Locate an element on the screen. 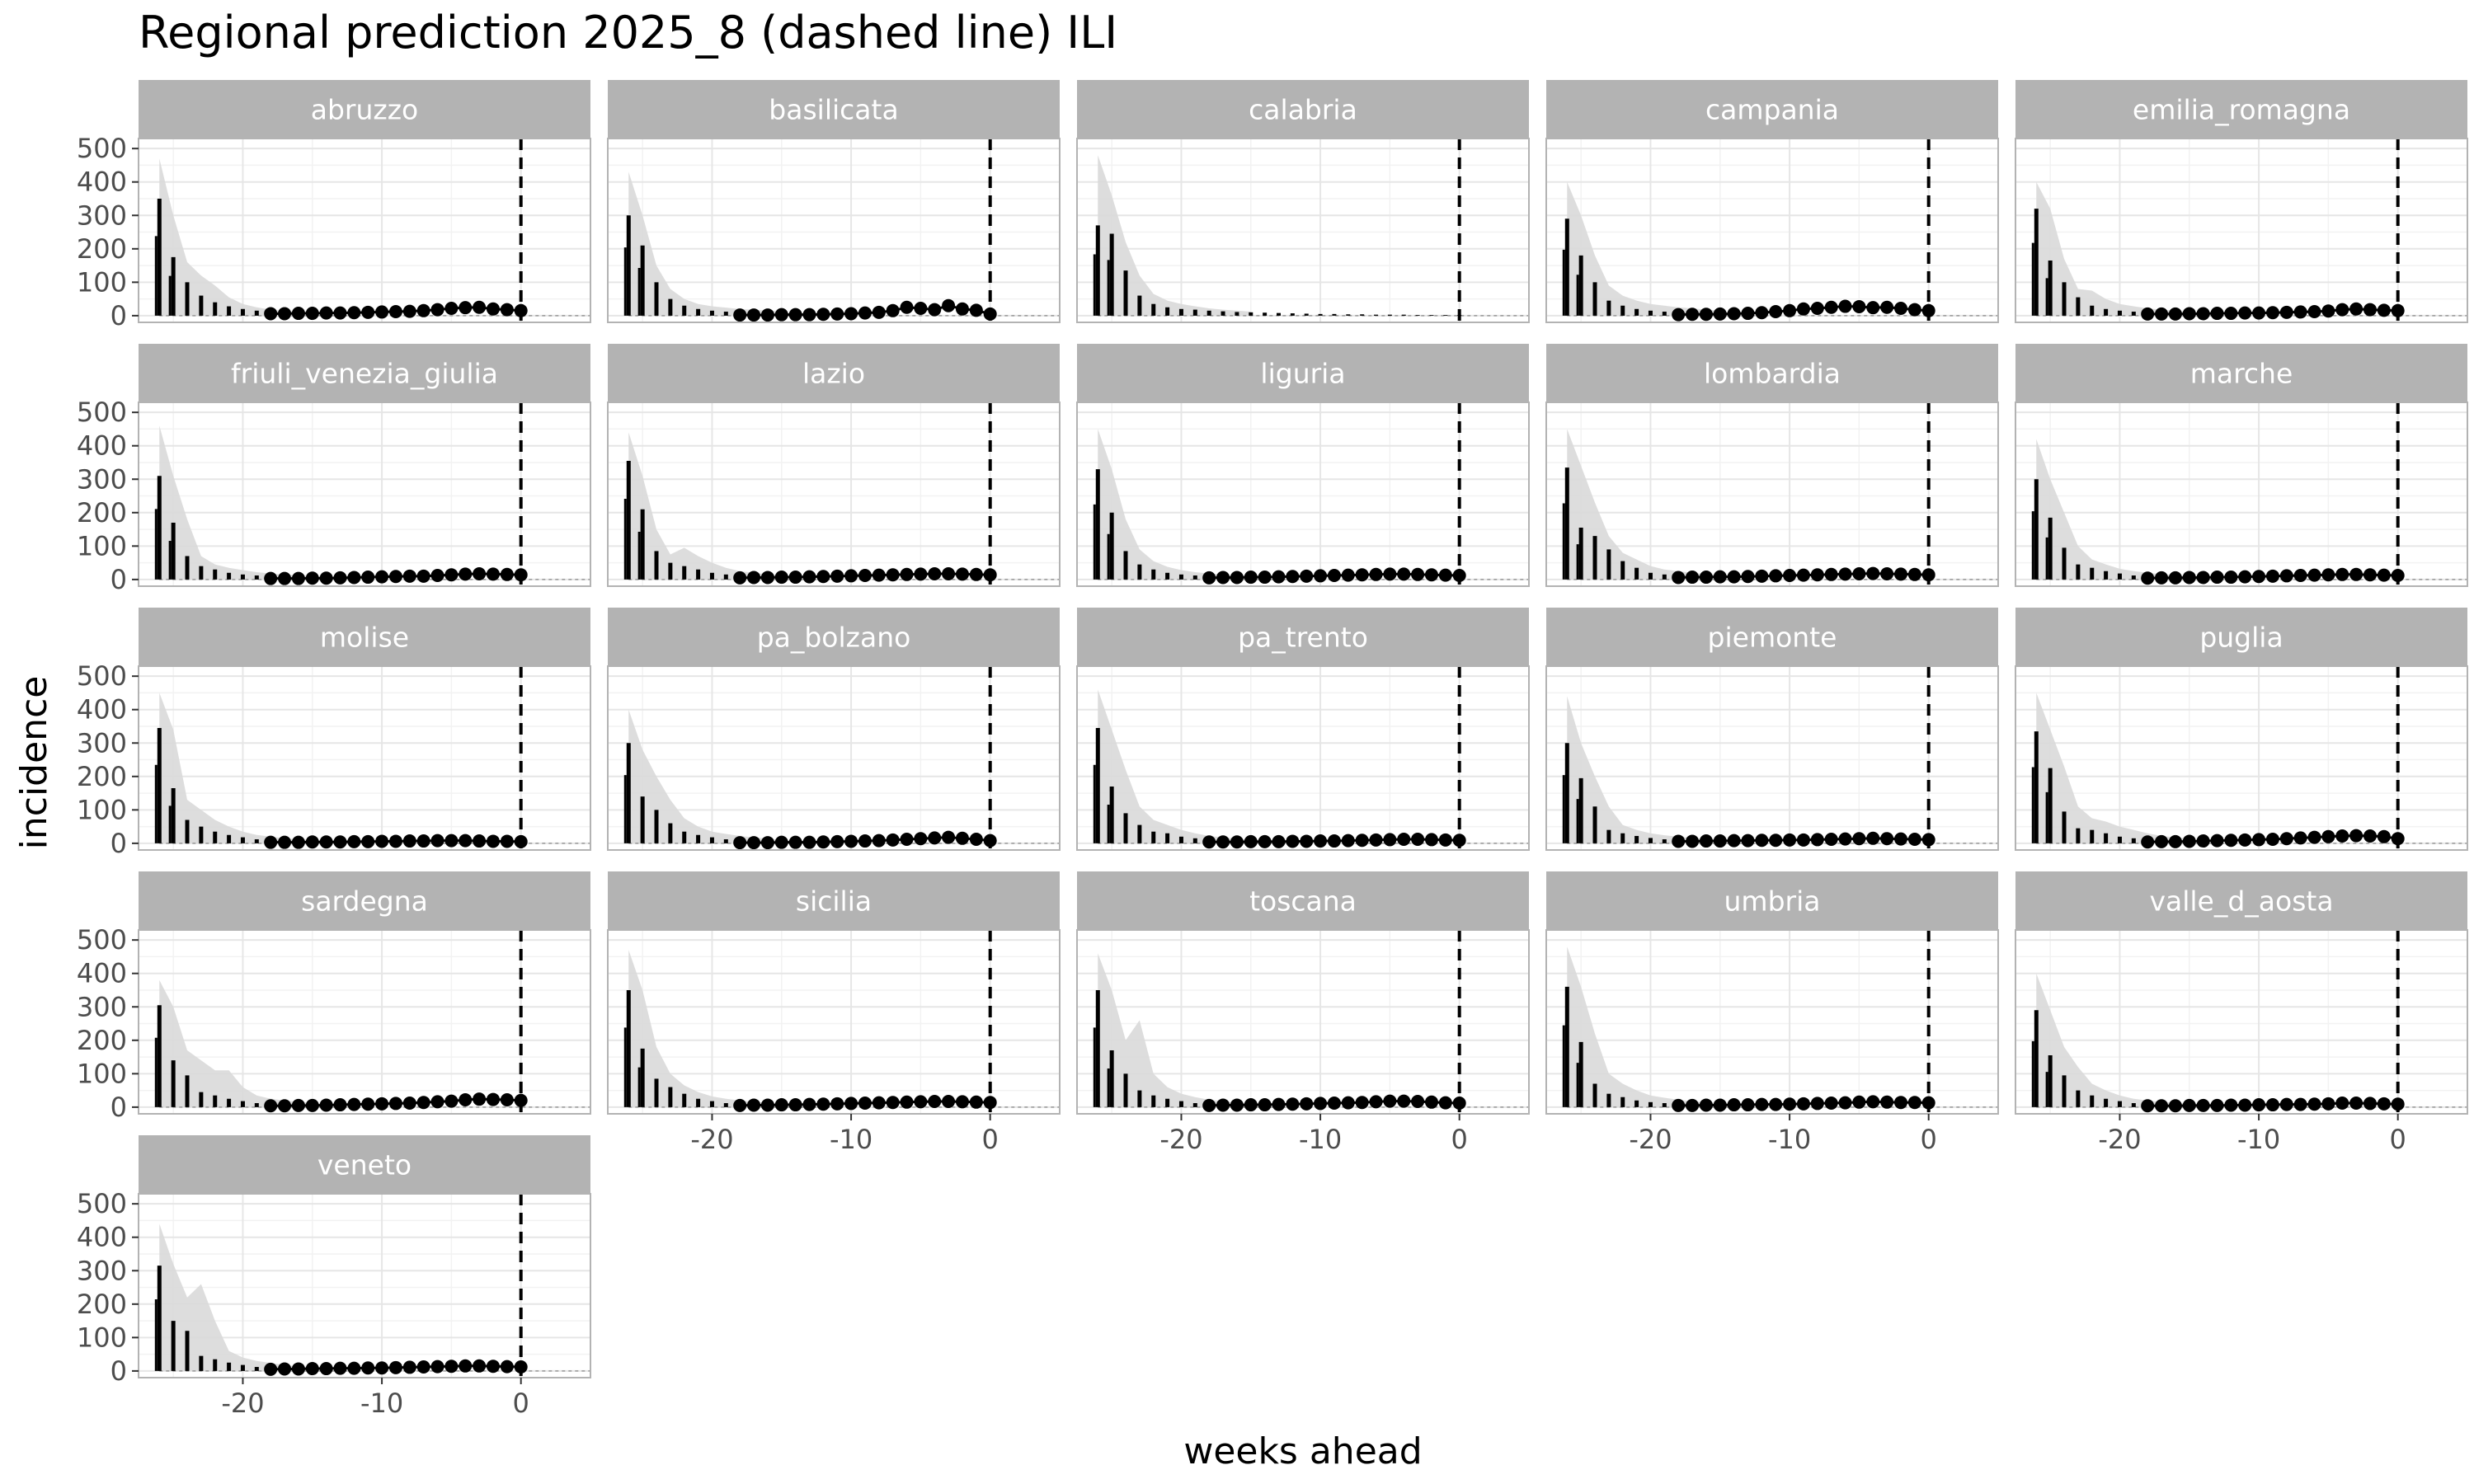  facet-liguria: liguria is located at coordinates (1303, 465).